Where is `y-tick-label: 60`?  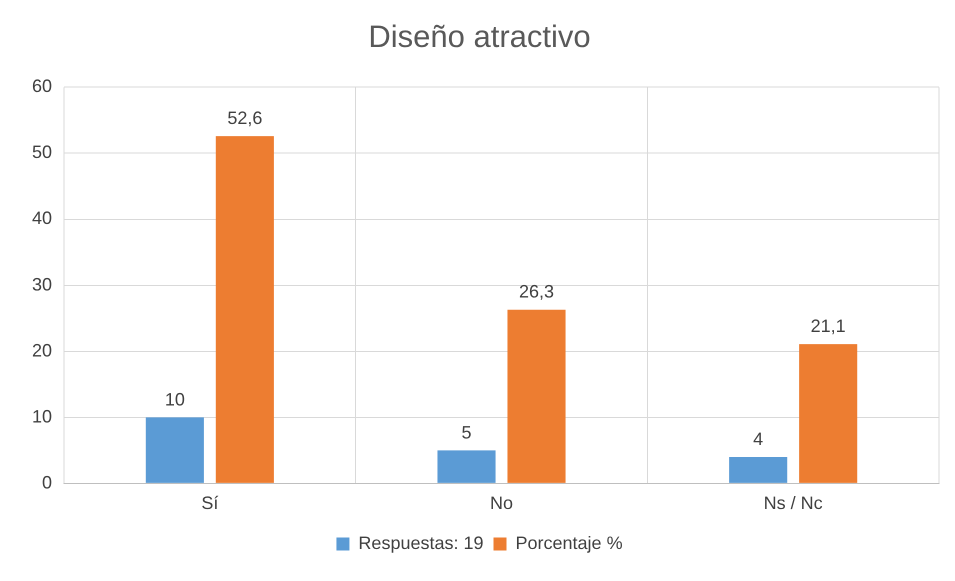 y-tick-label: 60 is located at coordinates (42, 86).